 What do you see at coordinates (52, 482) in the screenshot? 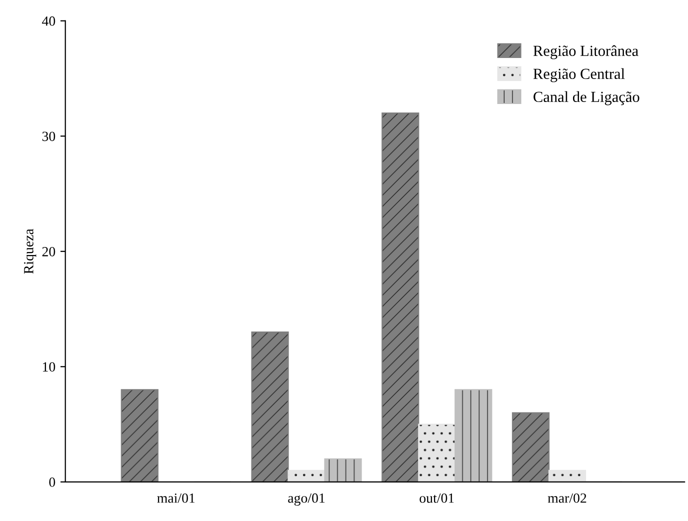
I see `y-tick-label: 0` at bounding box center [52, 482].